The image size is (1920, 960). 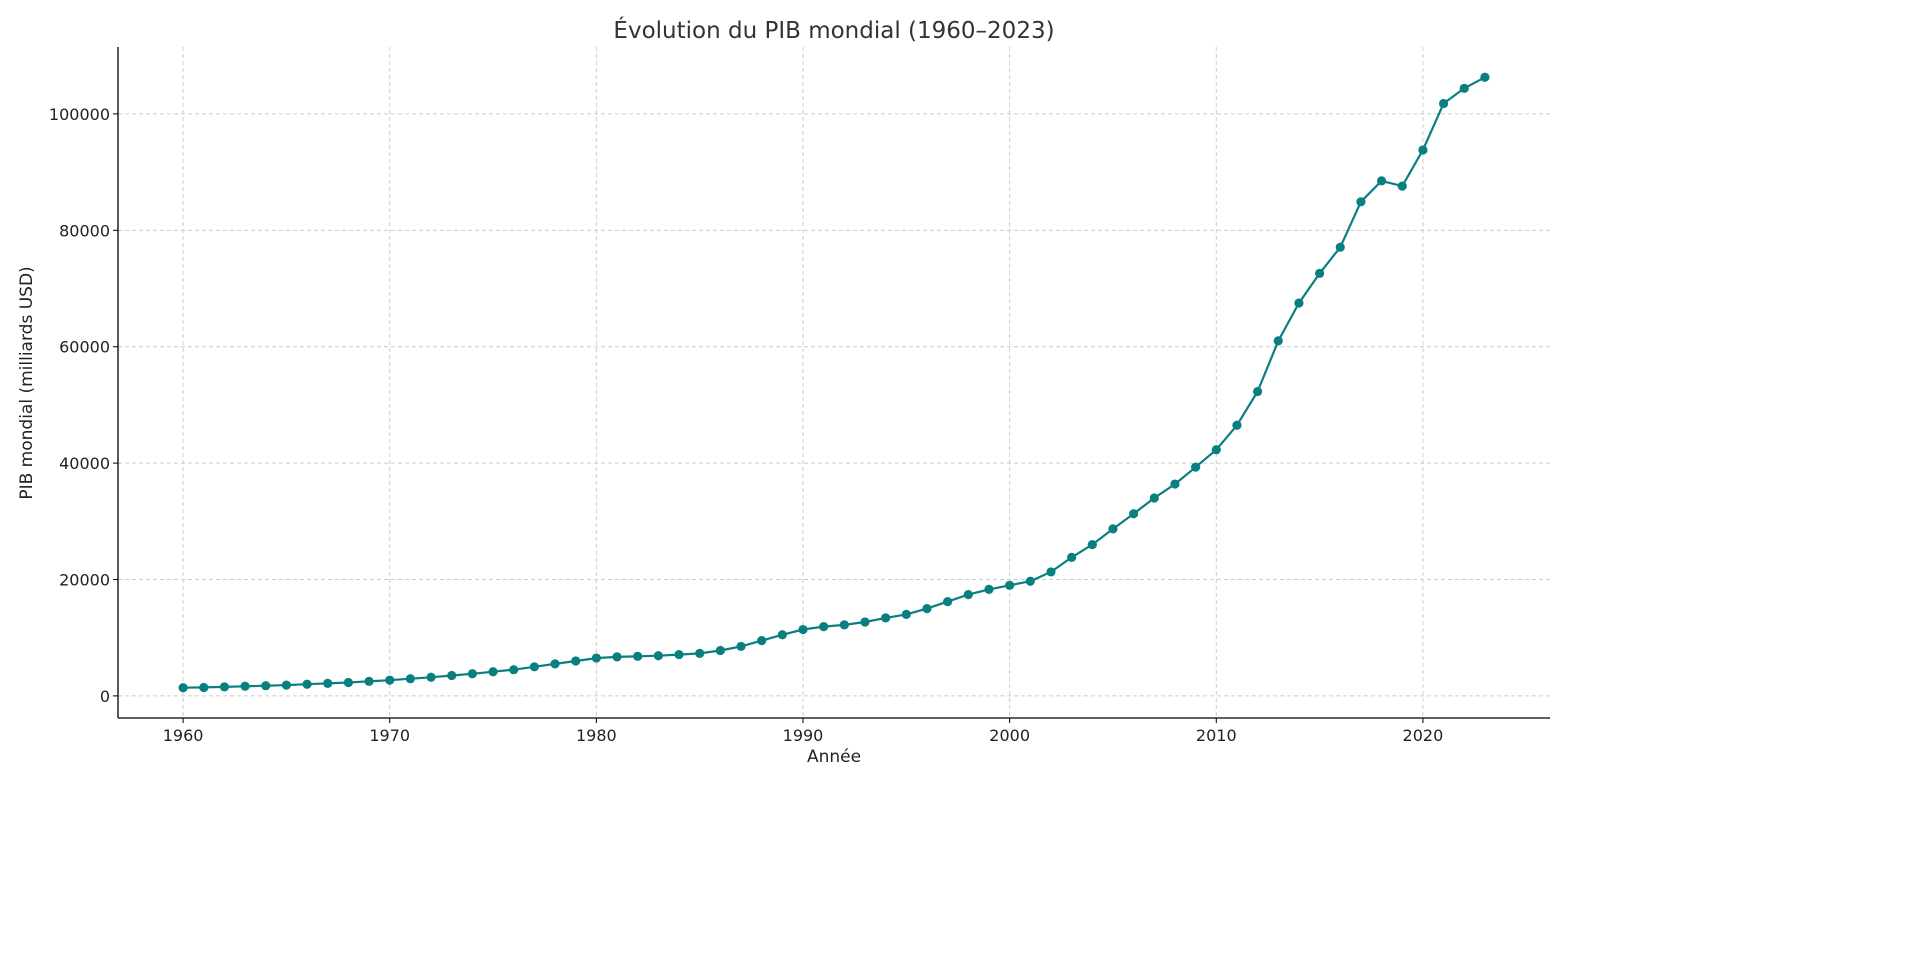 I want to click on x-tick-label: 1990, so click(x=803, y=735).